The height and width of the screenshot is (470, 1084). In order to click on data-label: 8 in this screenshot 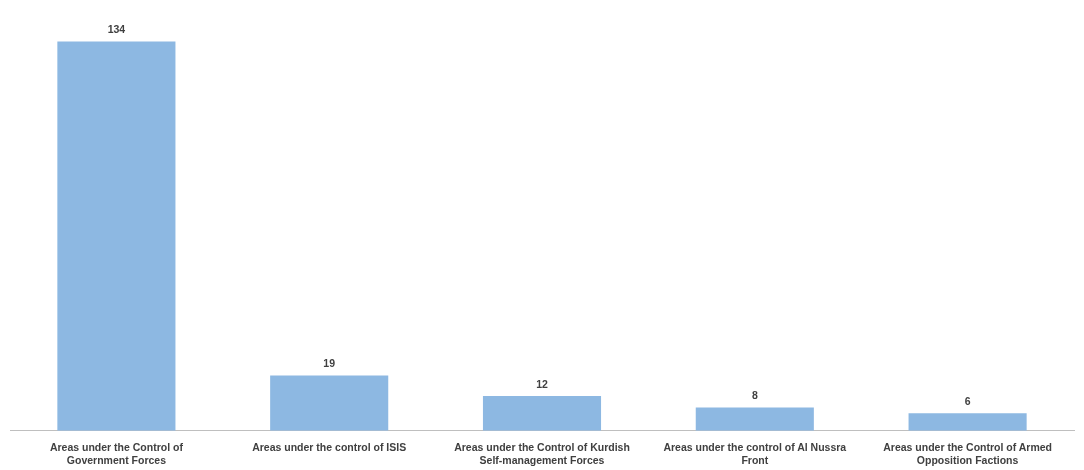, I will do `click(754, 395)`.